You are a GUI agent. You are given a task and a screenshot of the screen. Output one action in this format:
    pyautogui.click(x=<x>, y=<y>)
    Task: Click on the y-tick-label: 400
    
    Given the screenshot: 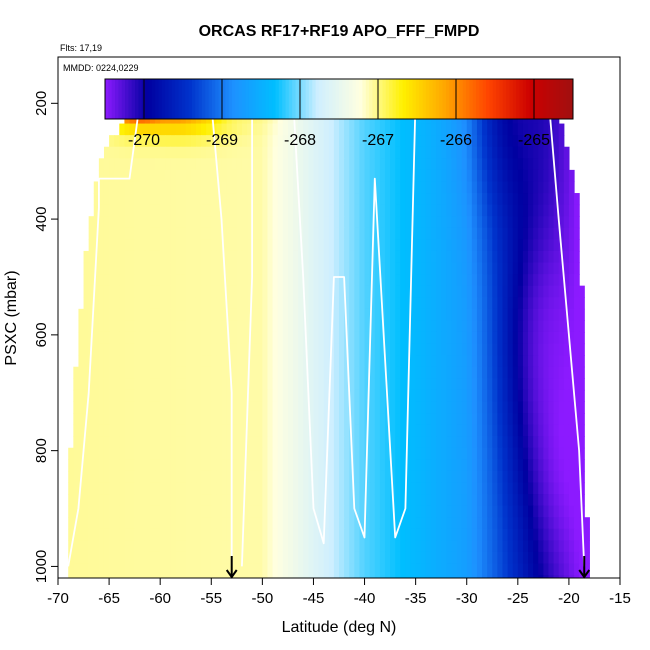 What is the action you would take?
    pyautogui.click(x=41, y=219)
    